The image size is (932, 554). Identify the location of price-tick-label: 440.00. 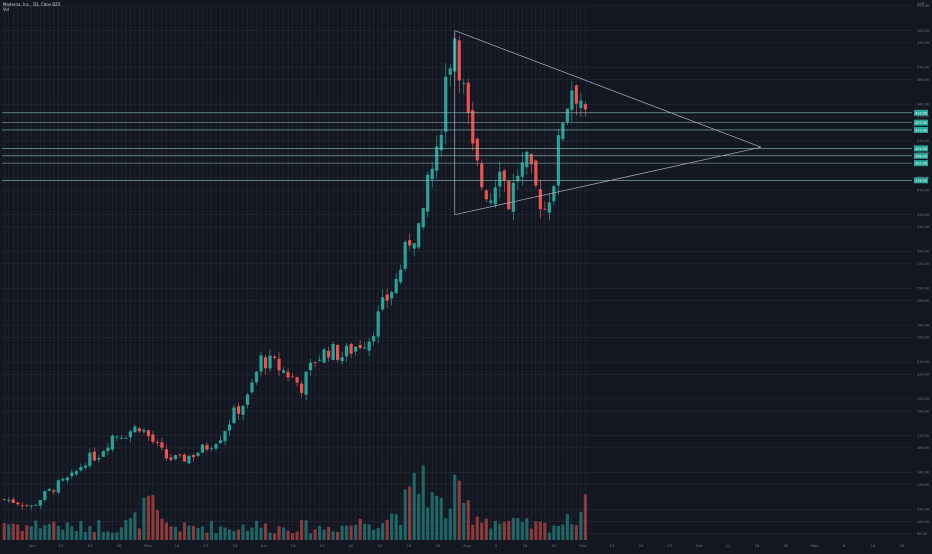
(923, 104).